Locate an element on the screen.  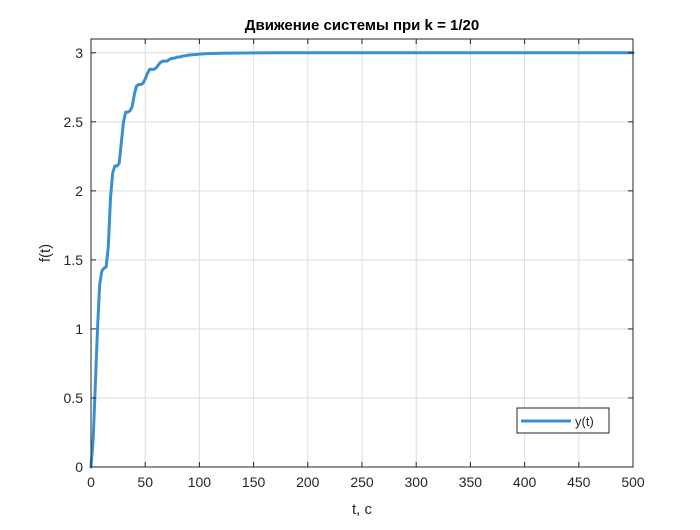
x-tick-label: 200 is located at coordinates (308, 482).